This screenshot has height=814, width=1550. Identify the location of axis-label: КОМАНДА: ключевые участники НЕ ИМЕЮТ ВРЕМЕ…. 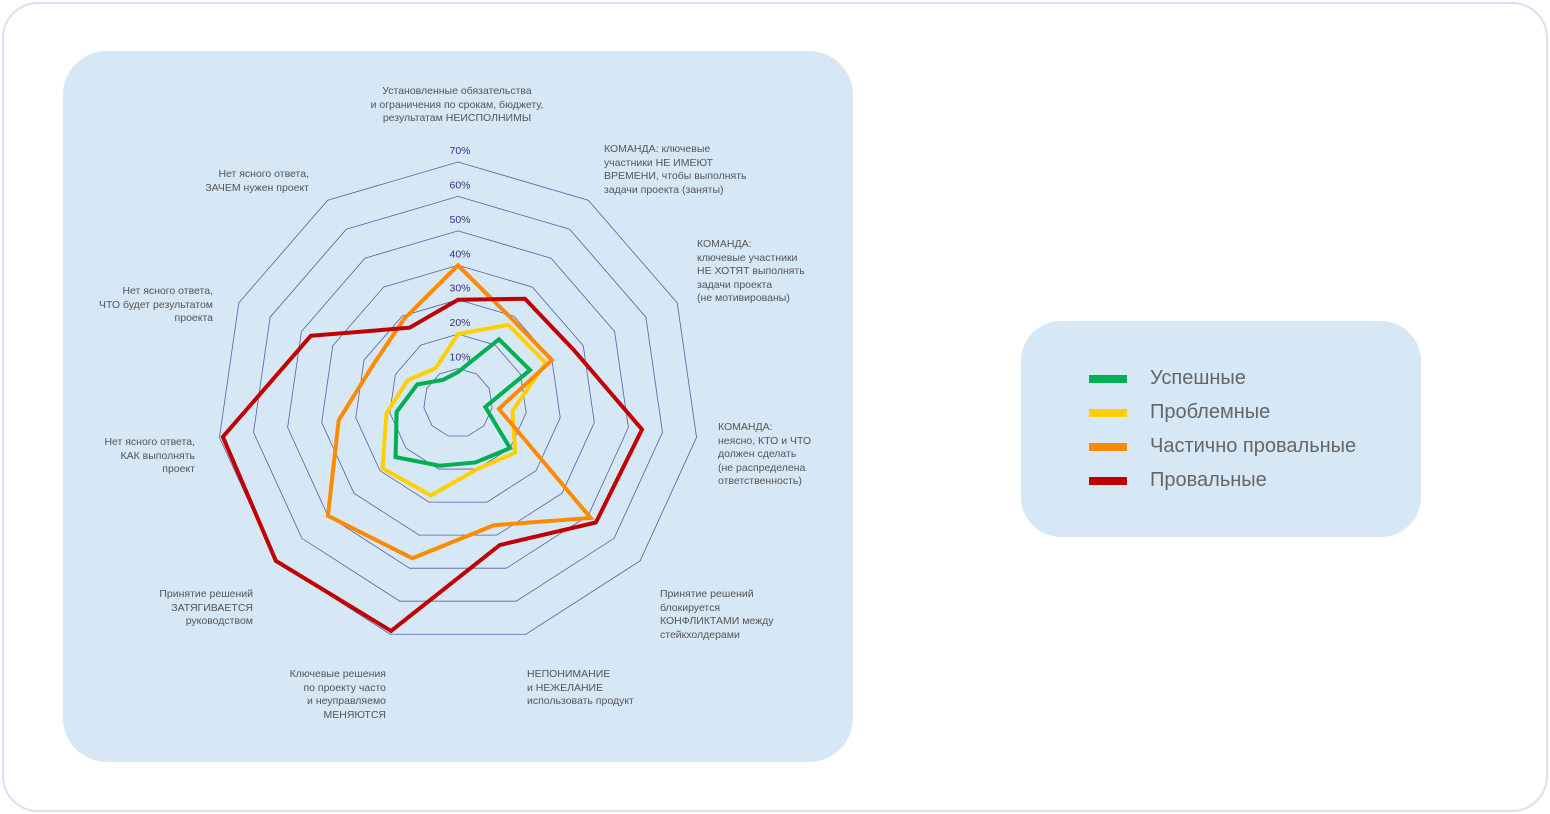
(675, 170).